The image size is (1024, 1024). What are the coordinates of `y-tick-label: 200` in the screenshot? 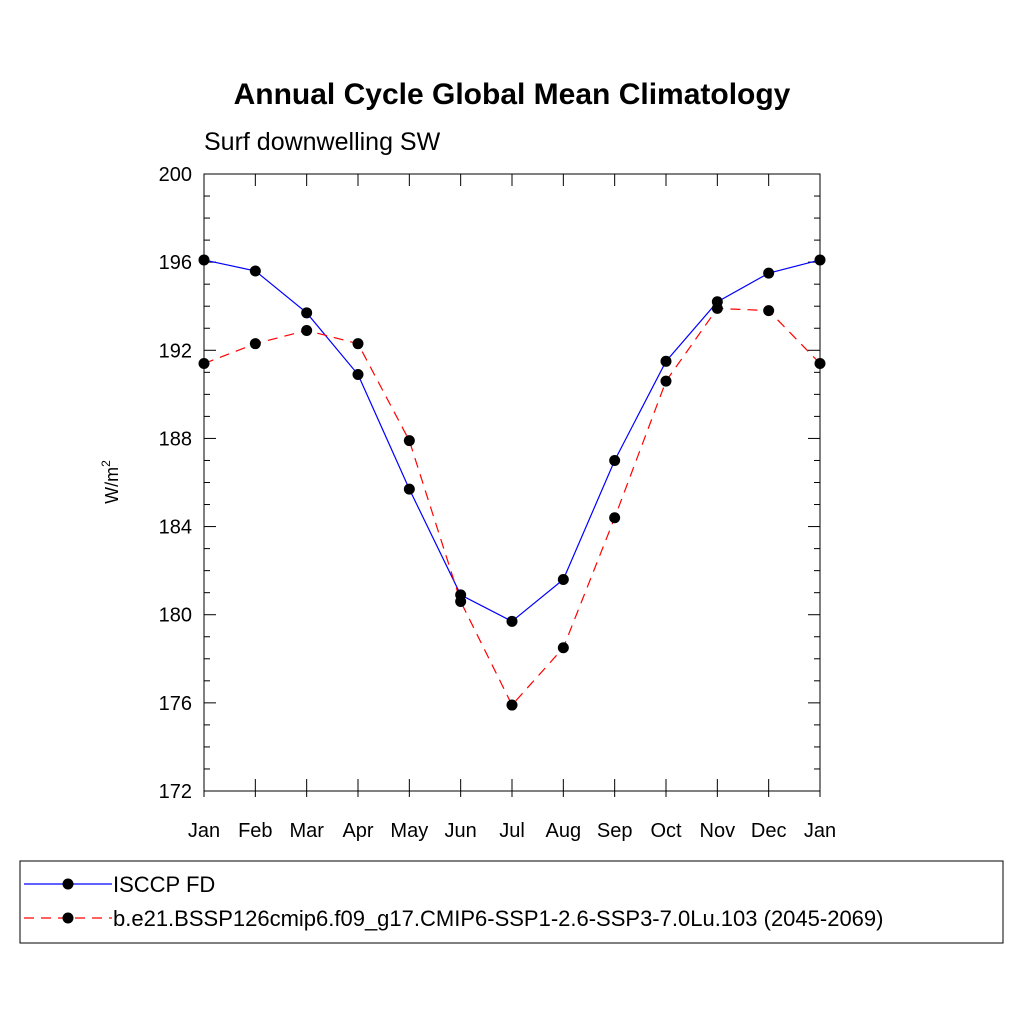 It's located at (175, 175).